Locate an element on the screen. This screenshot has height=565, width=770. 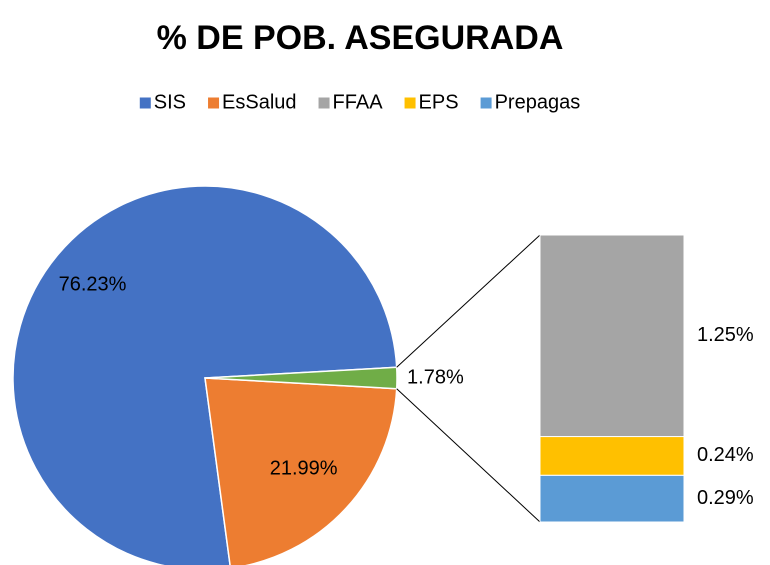
legend-label: Prepagas is located at coordinates (538, 102).